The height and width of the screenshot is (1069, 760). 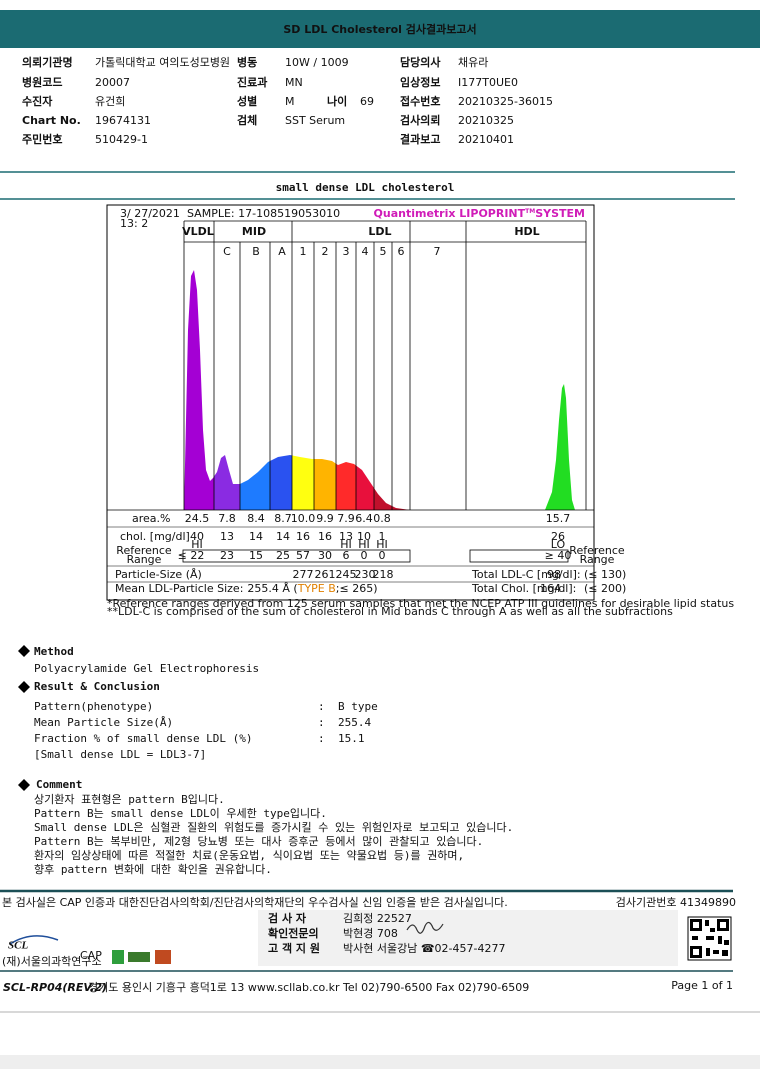 What do you see at coordinates (377, 918) in the screenshot?
I see `signature-value: 김희정 22527` at bounding box center [377, 918].